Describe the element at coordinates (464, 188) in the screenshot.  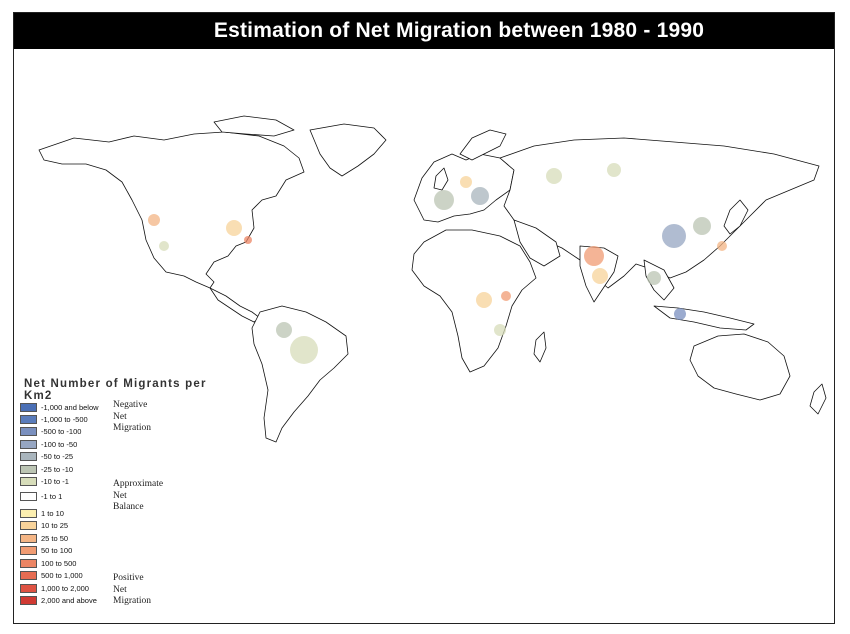
I see `europe` at that location.